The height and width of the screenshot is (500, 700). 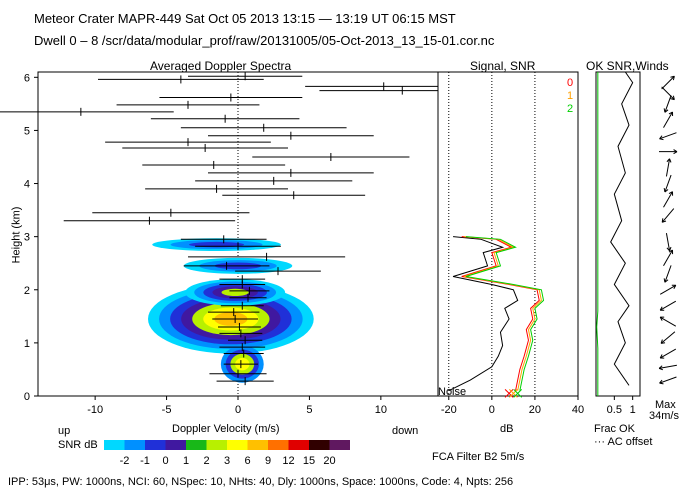 I want to click on signal-xtick-label-0: 0, so click(x=492, y=410).